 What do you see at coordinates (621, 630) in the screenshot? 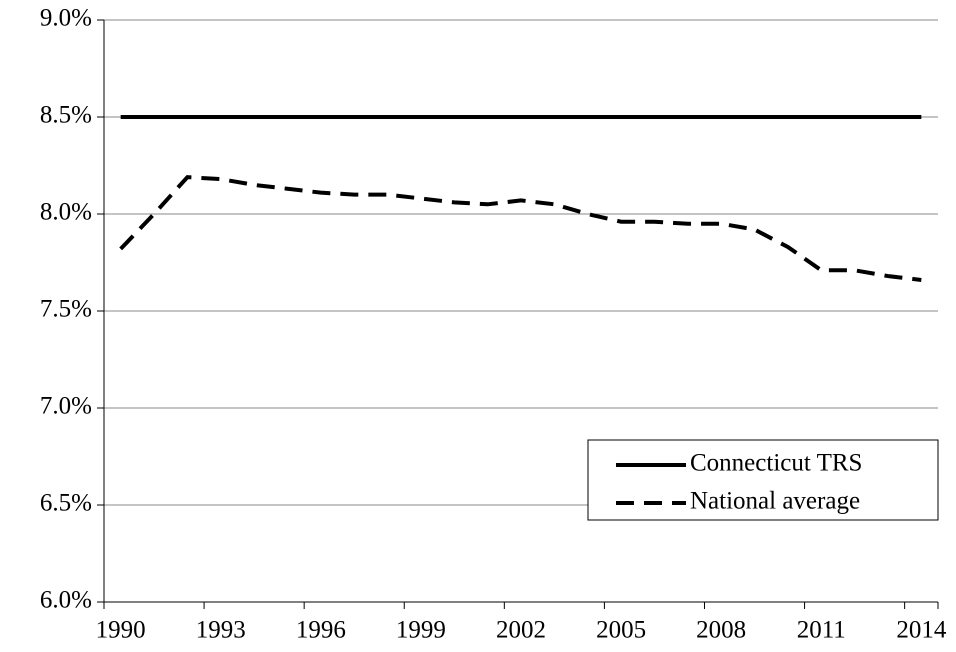
I see `x-tick-label: 2005` at bounding box center [621, 630].